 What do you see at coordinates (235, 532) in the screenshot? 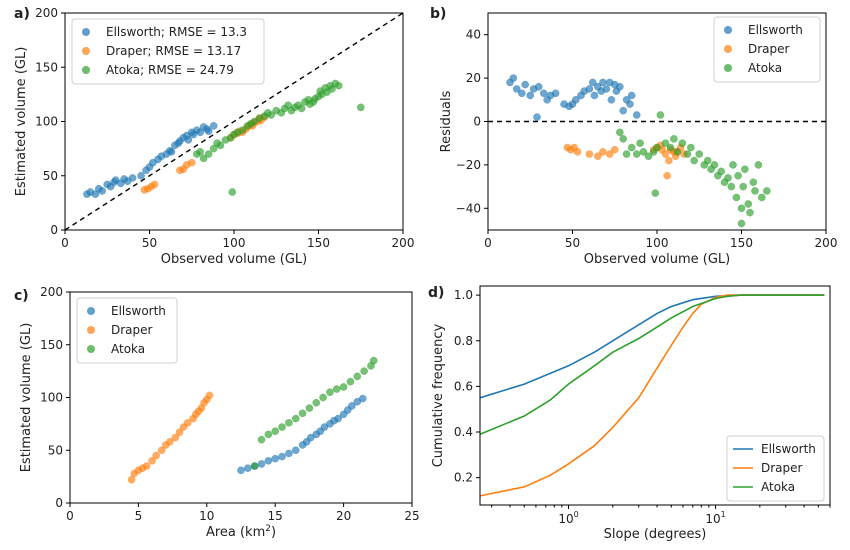
I see `x-axis-label-main: Area (km` at bounding box center [235, 532].